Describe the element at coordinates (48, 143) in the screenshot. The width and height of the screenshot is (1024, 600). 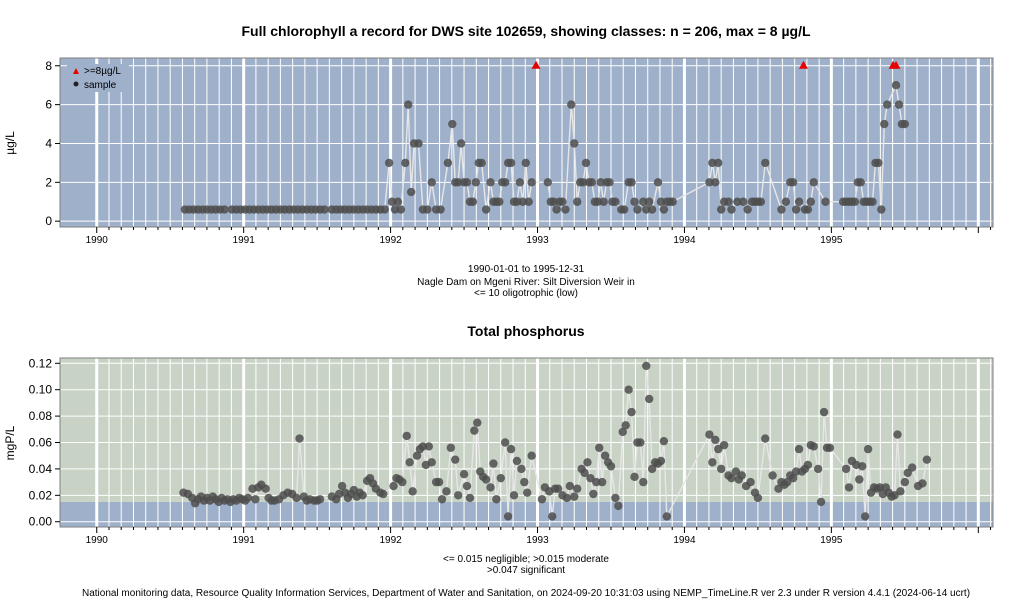
I see `y-tick-label: 4` at that location.